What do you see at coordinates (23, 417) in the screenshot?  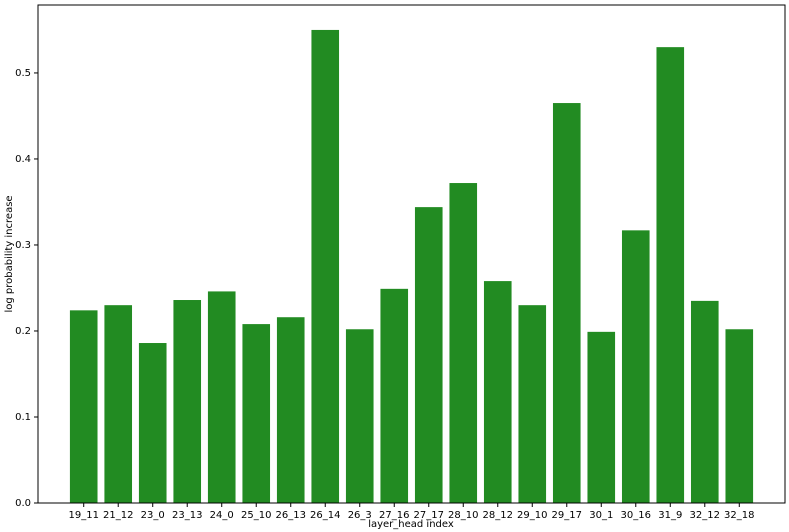 I see `y-tick-label: 0.1` at bounding box center [23, 417].